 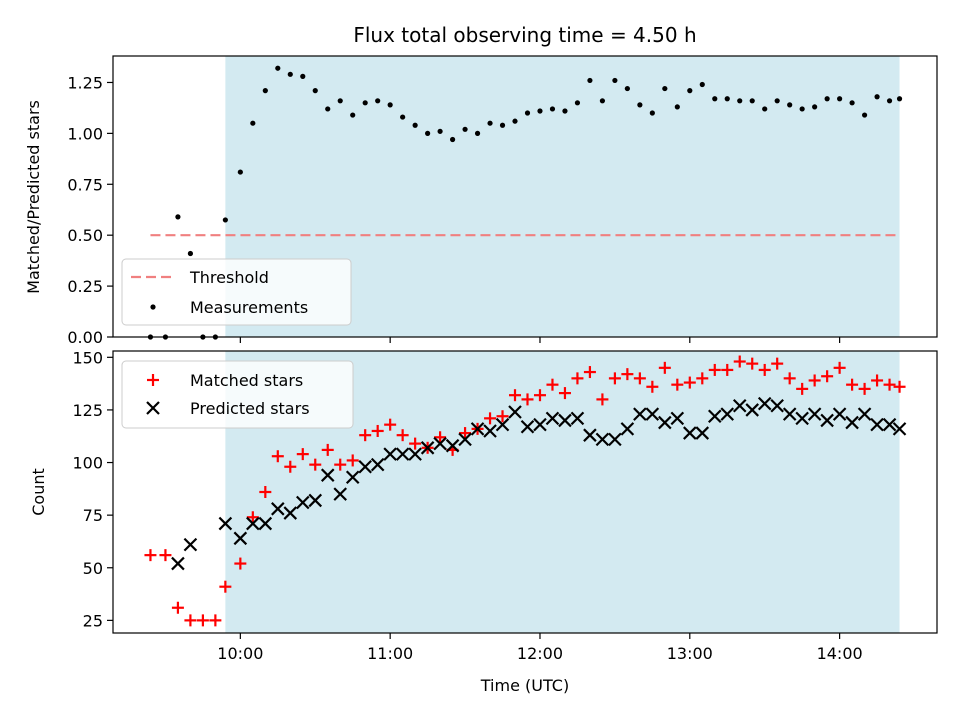 I want to click on bottom-y-tick-label: 150, so click(x=87, y=357).